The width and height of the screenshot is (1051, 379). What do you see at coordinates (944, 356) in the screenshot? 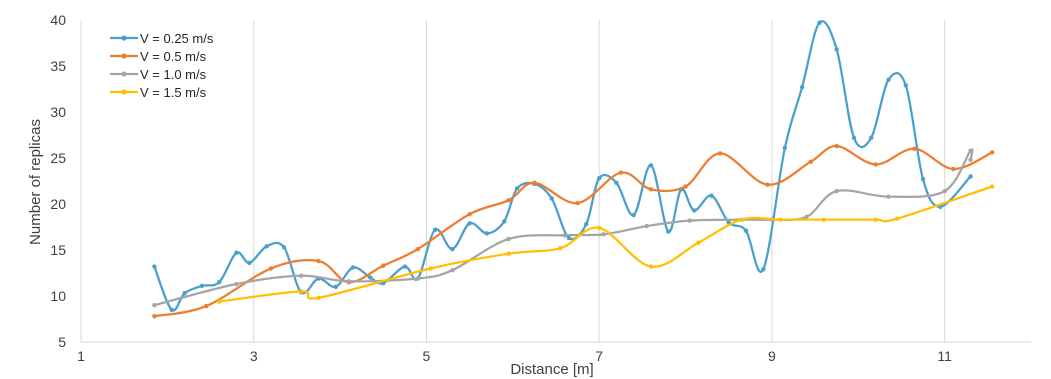
I see `x-tick-label: 11` at bounding box center [944, 356].